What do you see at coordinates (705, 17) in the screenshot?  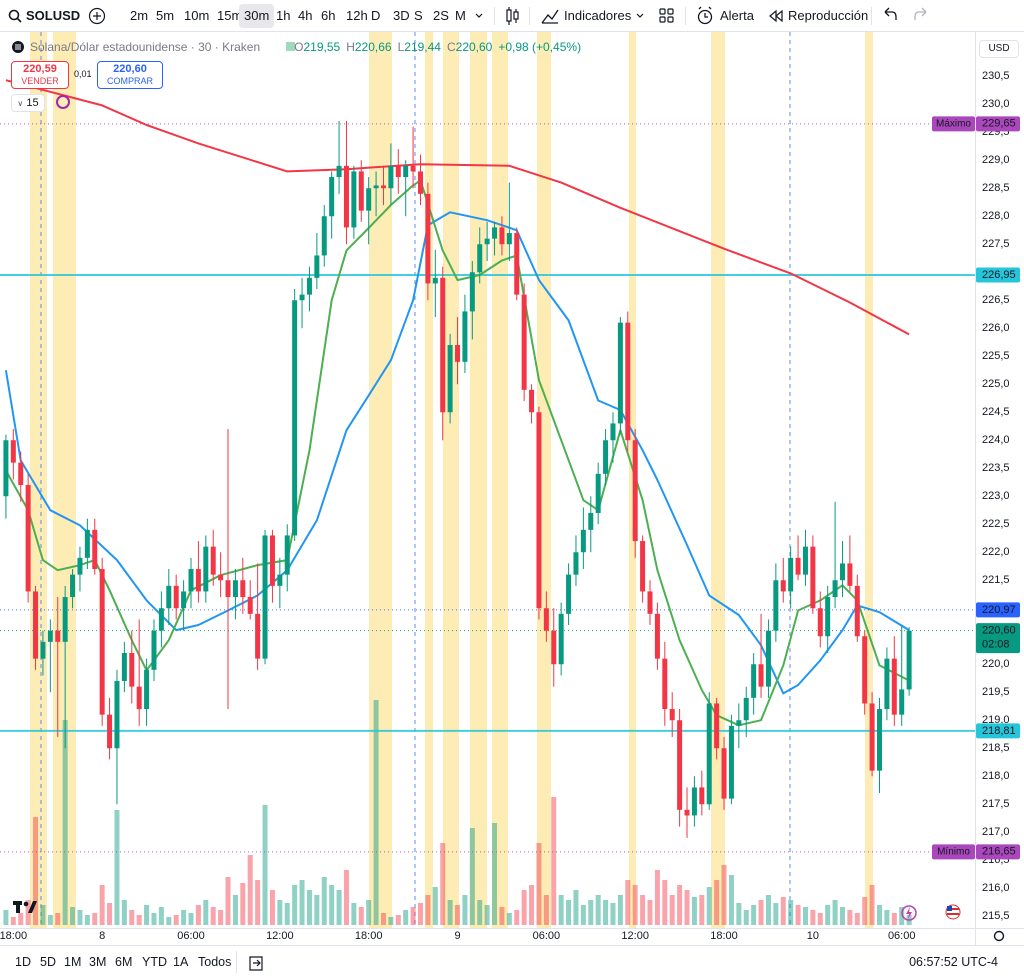 I see `alert-icon` at bounding box center [705, 17].